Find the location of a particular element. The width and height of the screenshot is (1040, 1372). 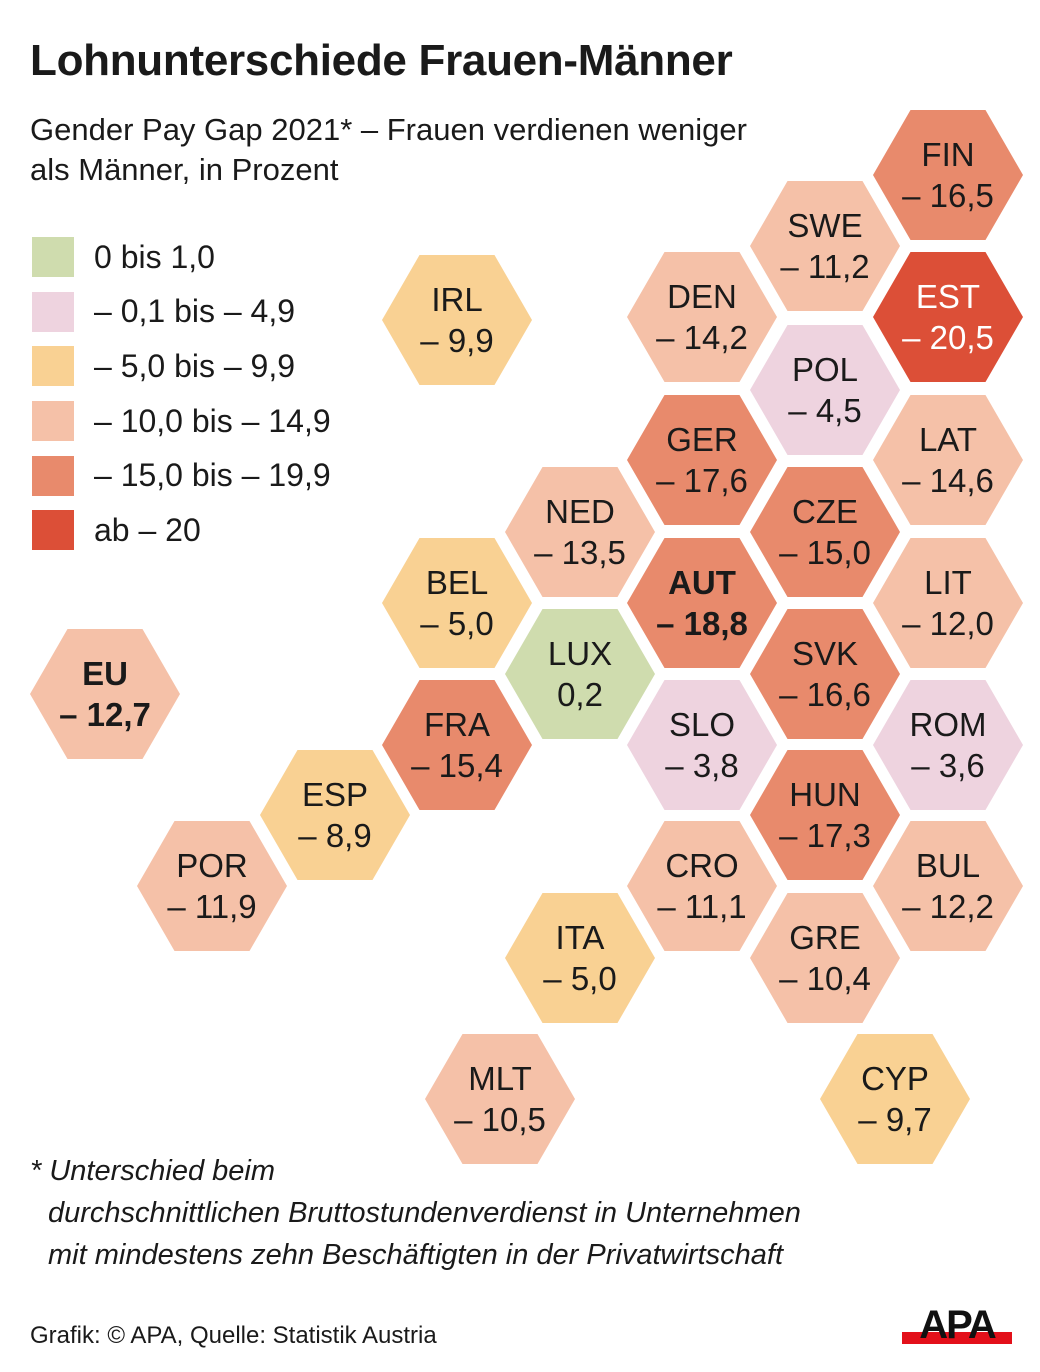

hex-tile-gre: GRE – 10,4 is located at coordinates (825, 958).